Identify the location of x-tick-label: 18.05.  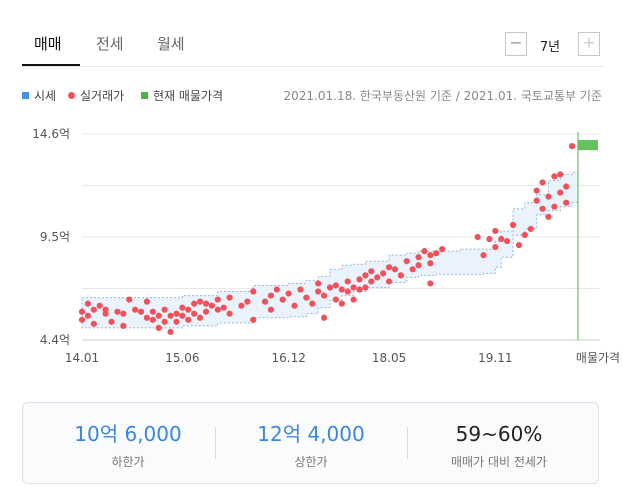
(389, 358).